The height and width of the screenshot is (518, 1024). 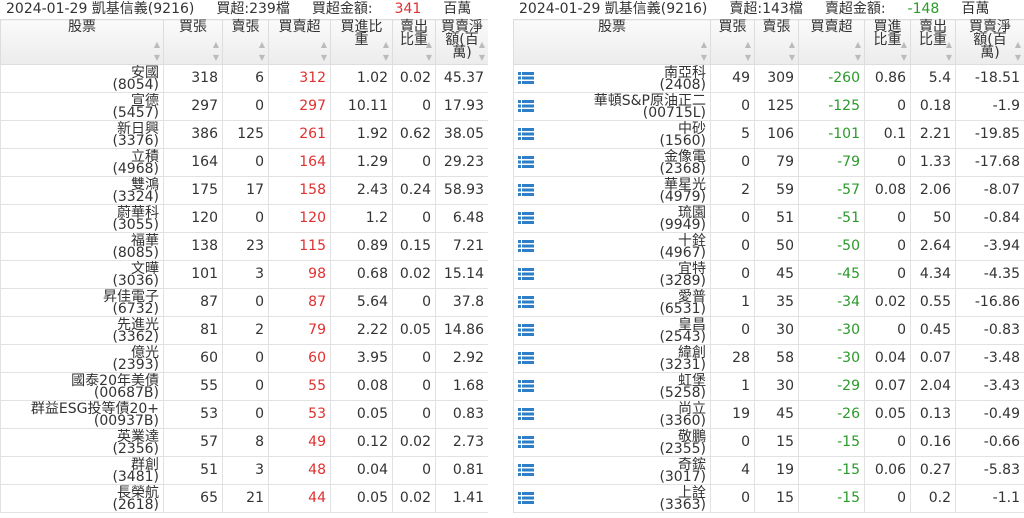 What do you see at coordinates (244, 78) in the screenshot?
I see `data-row: 安國 (8054) 318 6 312 1.02 0.02 45.37` at bounding box center [244, 78].